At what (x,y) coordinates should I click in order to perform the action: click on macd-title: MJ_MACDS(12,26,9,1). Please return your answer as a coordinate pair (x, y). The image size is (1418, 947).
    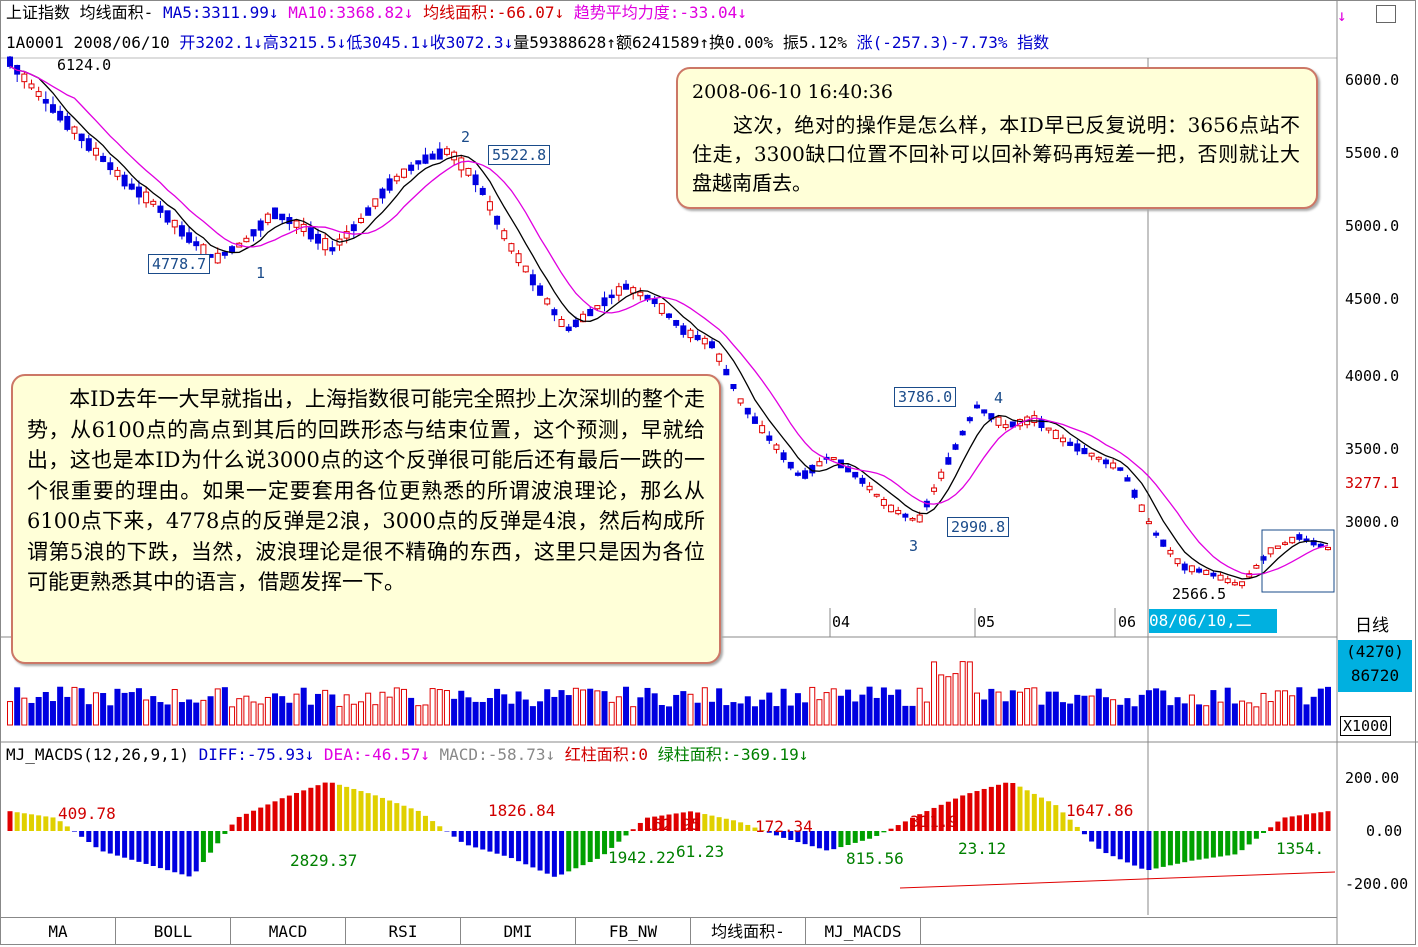
    Looking at the image, I should click on (98, 754).